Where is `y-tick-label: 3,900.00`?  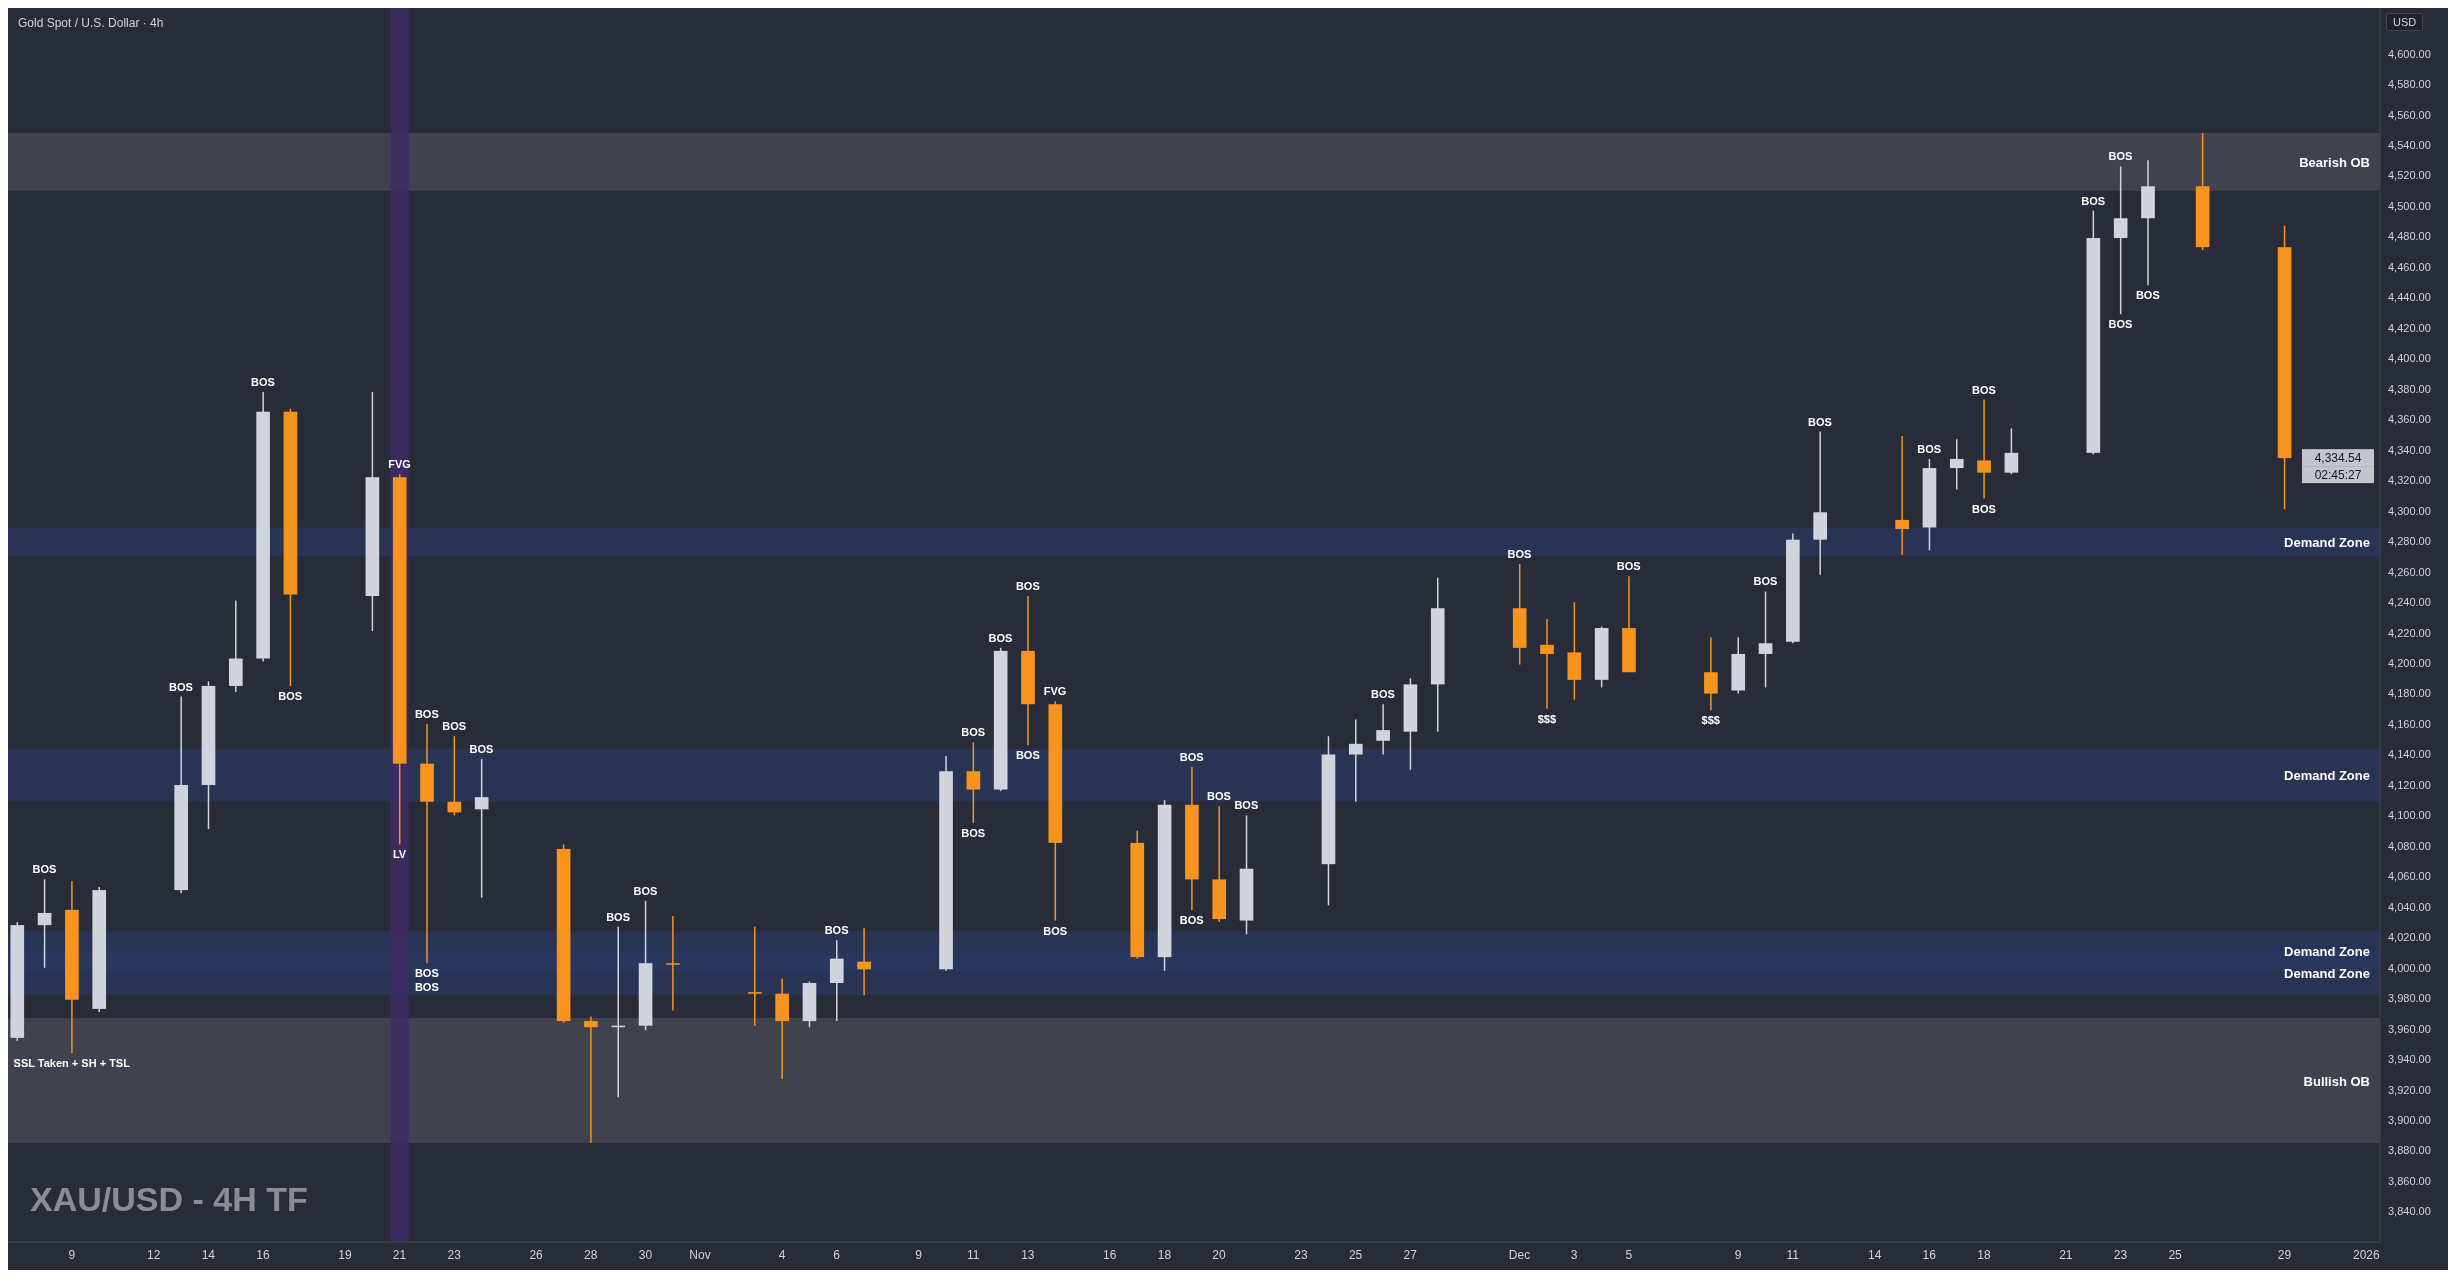 y-tick-label: 3,900.00 is located at coordinates (2409, 1120).